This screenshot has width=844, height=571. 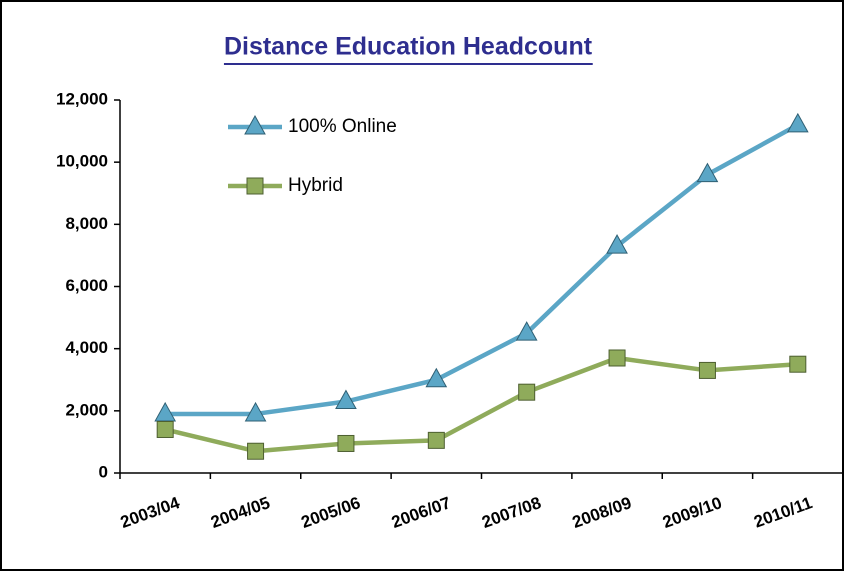 What do you see at coordinates (86, 223) in the screenshot?
I see `y-tick-label: 8,000` at bounding box center [86, 223].